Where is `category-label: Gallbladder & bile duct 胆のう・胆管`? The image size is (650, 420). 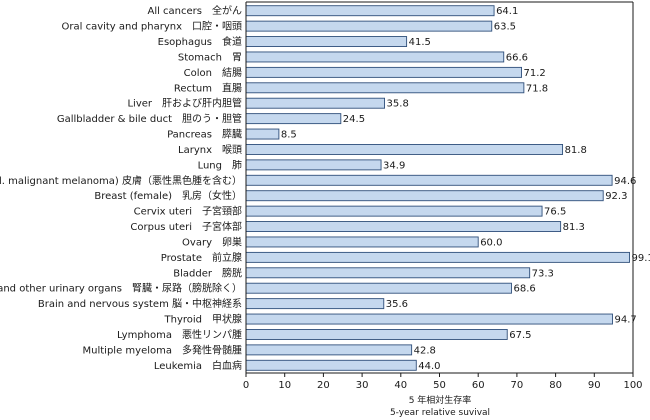
category-label: Gallbladder & bile duct 胆のう・胆管 is located at coordinates (149, 118).